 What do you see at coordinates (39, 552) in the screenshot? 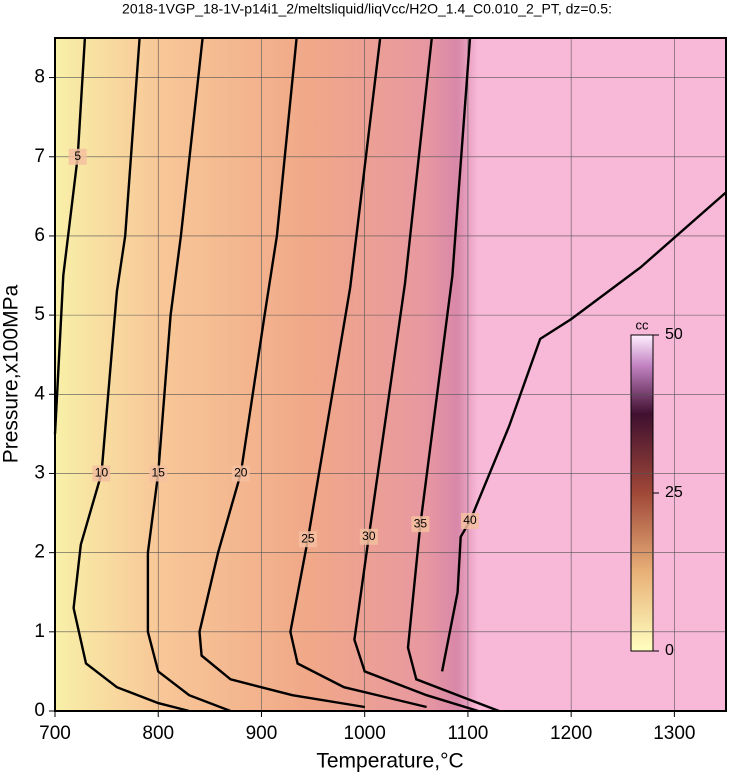
I see `y-tick-label: 2` at bounding box center [39, 552].